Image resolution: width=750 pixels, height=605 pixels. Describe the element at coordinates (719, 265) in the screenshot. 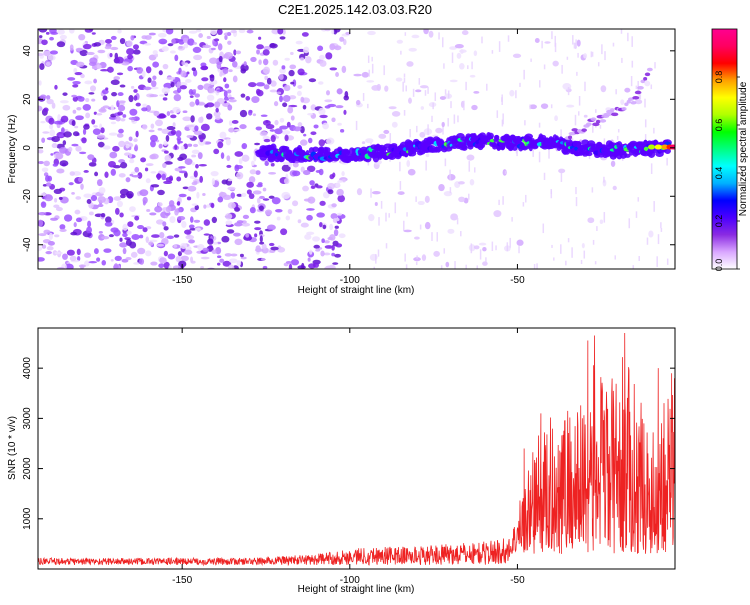

I see `colorbar-tick-label: 0.0` at that location.